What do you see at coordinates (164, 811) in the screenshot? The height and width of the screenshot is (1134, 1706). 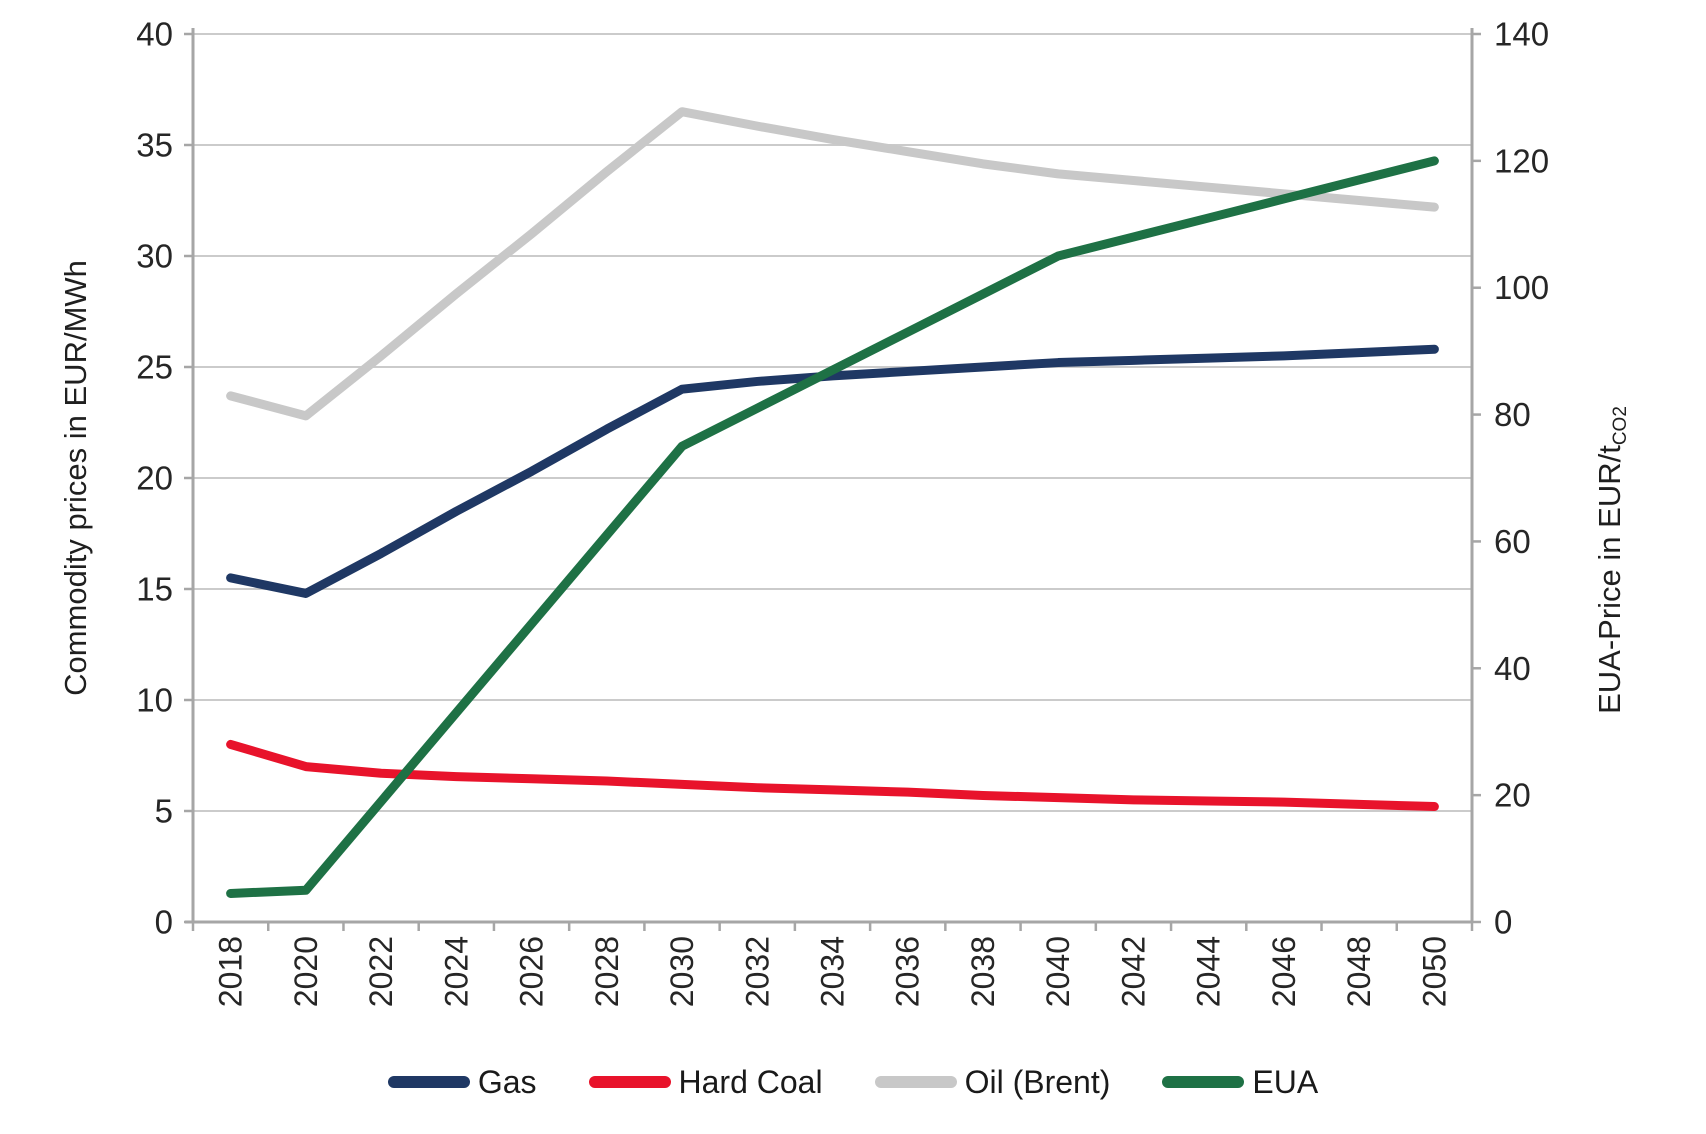 I see `left-axis-tick-label: 5` at bounding box center [164, 811].